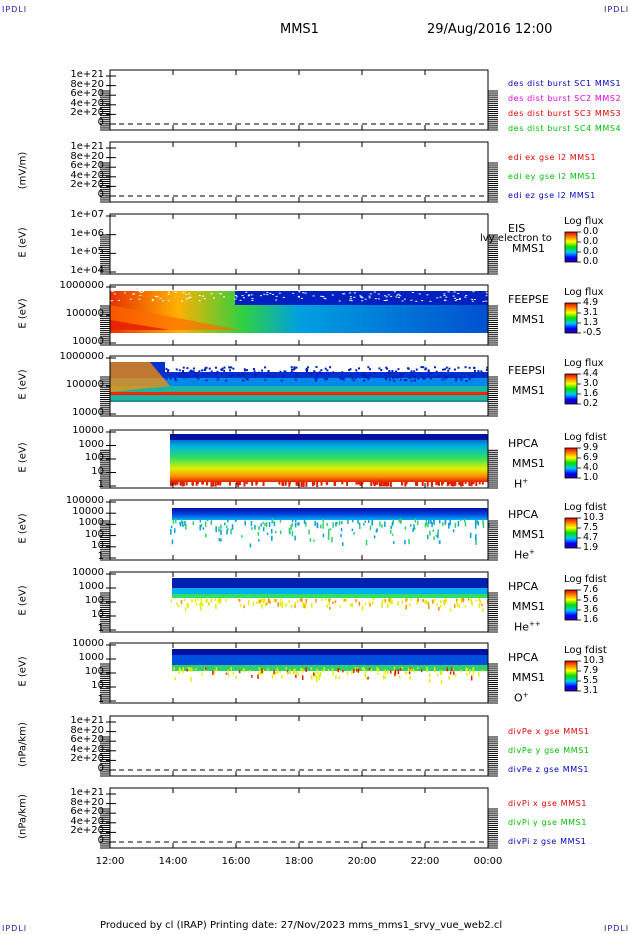 The width and height of the screenshot is (630, 934). I want to click on colorbar-title: Log fdist, so click(585, 507).